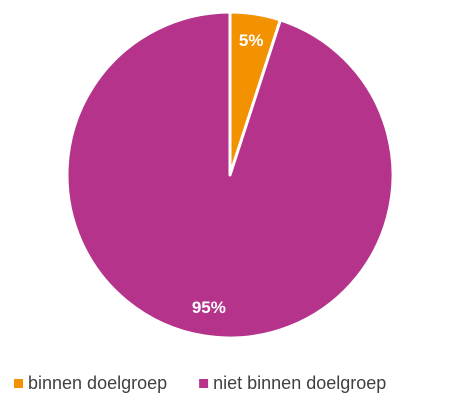 Image resolution: width=464 pixels, height=403 pixels. What do you see at coordinates (97, 383) in the screenshot?
I see `legend-label: binnen doelgroep` at bounding box center [97, 383].